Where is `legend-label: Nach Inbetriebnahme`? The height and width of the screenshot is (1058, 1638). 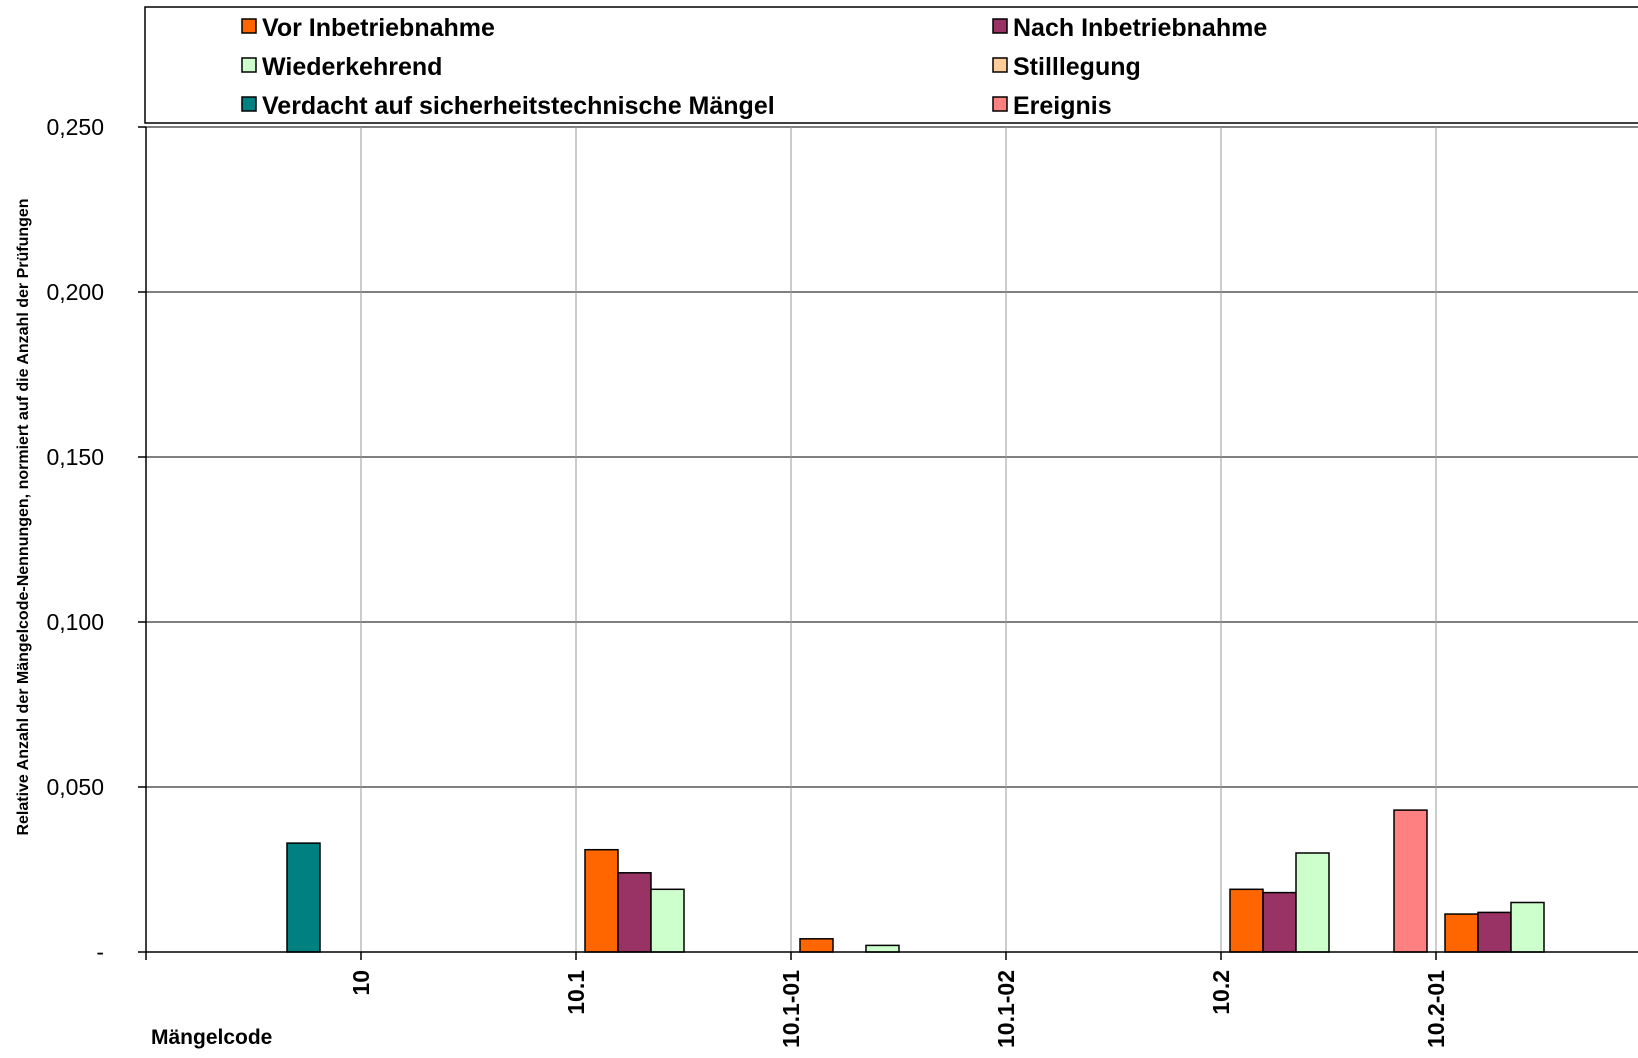
legend-label: Nach Inbetriebnahme is located at coordinates (1140, 28).